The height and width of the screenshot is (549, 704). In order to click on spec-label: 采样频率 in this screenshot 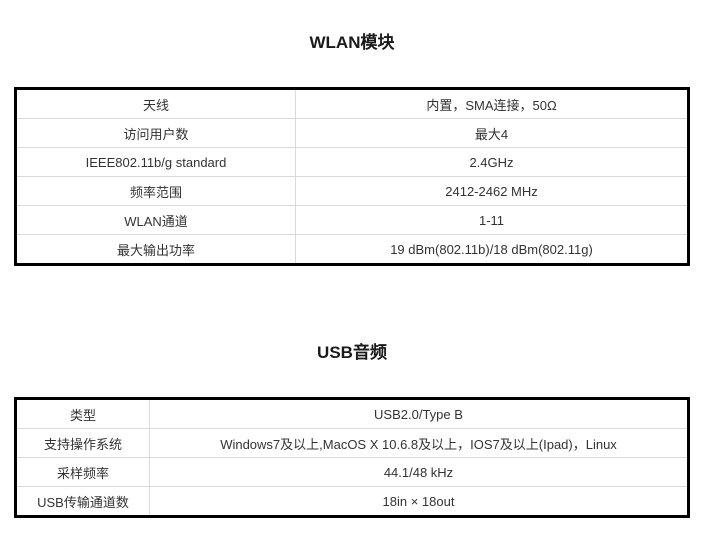, I will do `click(82, 472)`.